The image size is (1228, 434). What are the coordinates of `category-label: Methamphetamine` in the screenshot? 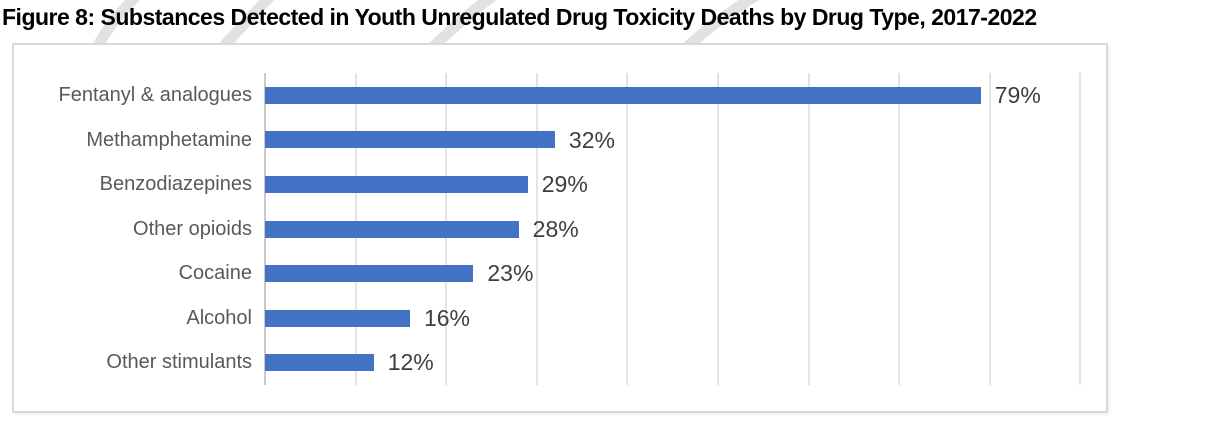 It's located at (169, 139).